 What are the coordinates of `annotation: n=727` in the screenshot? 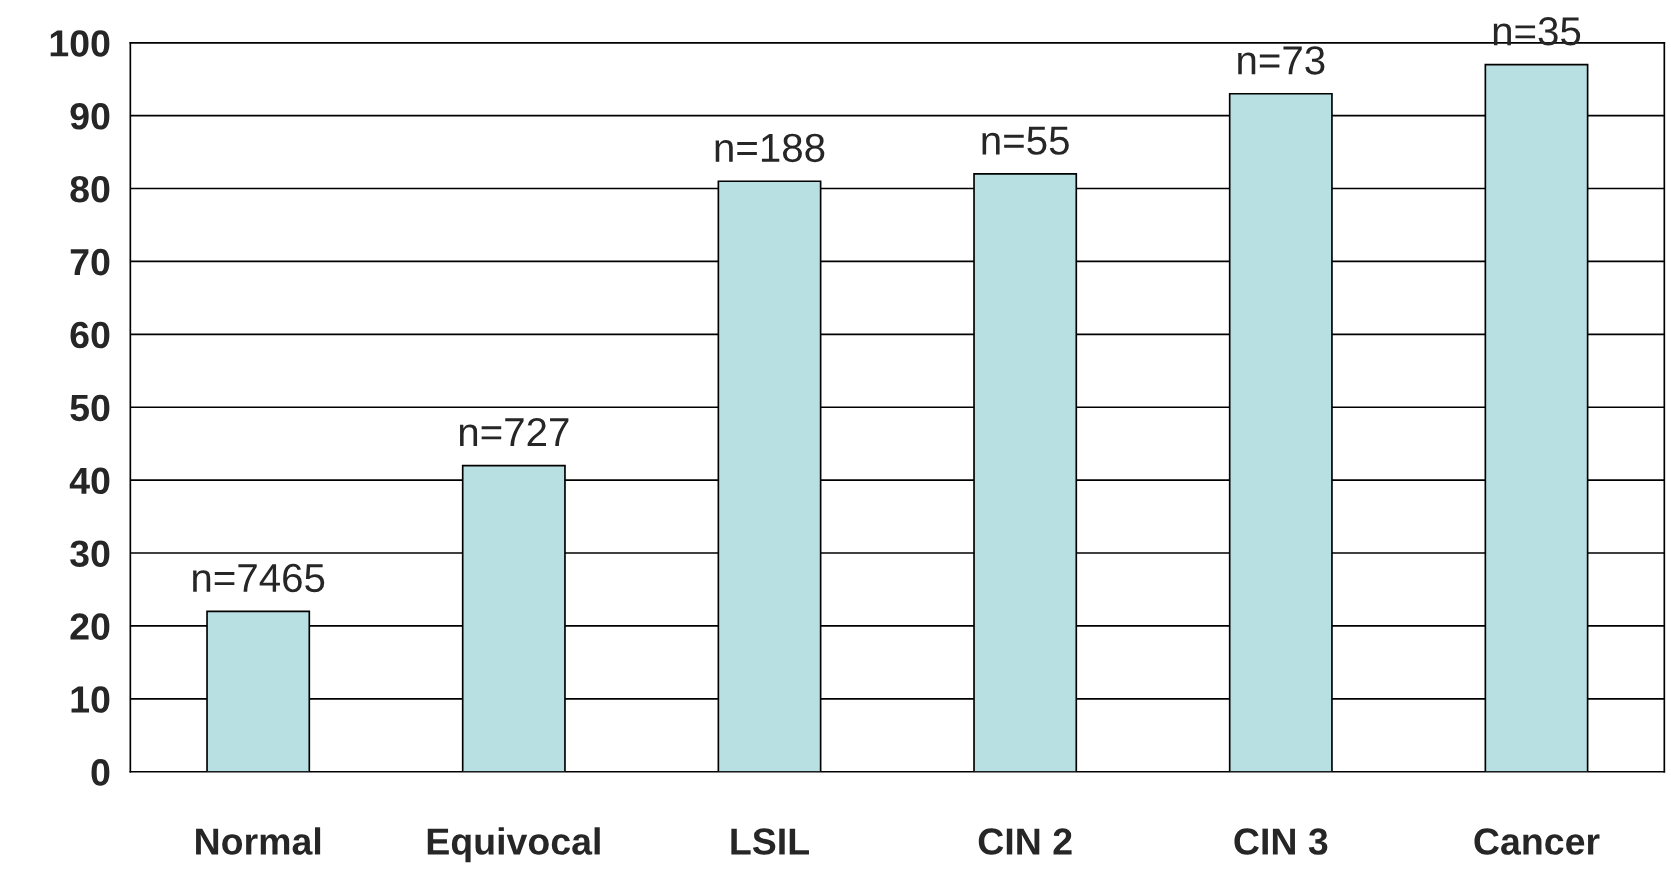 It's located at (514, 432).